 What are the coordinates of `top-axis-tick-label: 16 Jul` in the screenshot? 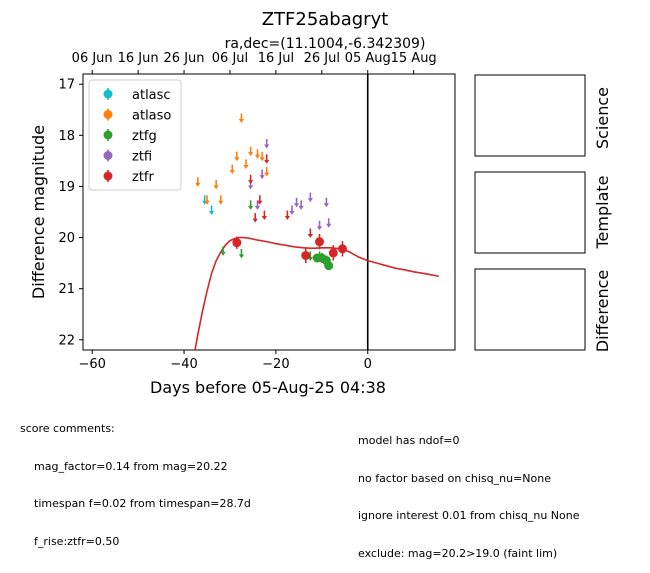 It's located at (276, 58).